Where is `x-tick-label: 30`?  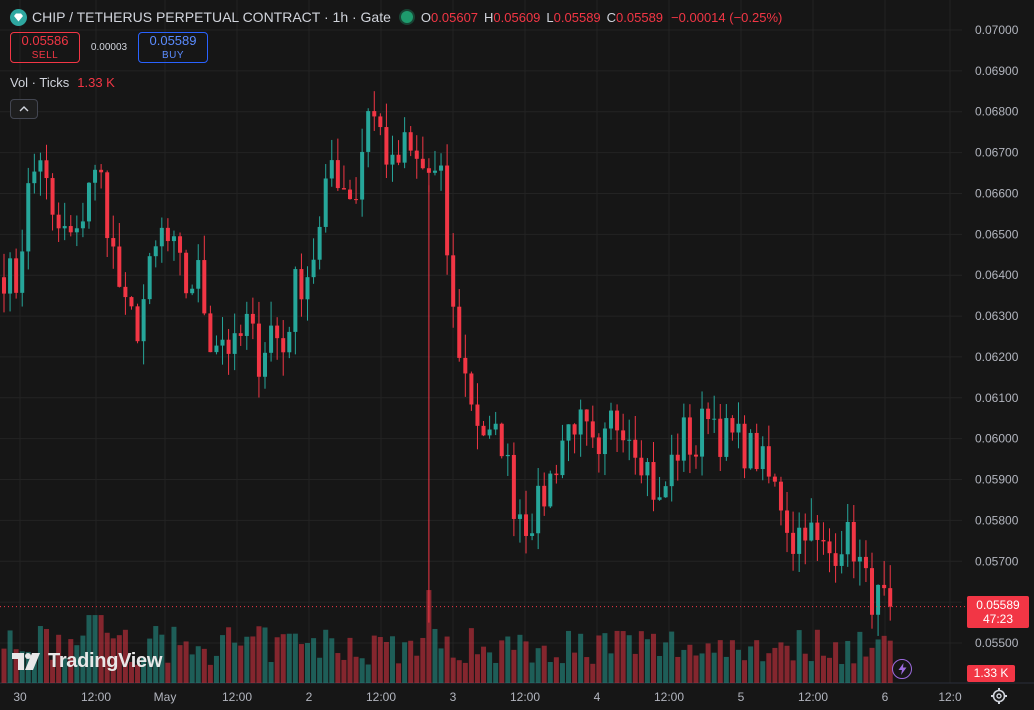
x-tick-label: 30 is located at coordinates (20, 697).